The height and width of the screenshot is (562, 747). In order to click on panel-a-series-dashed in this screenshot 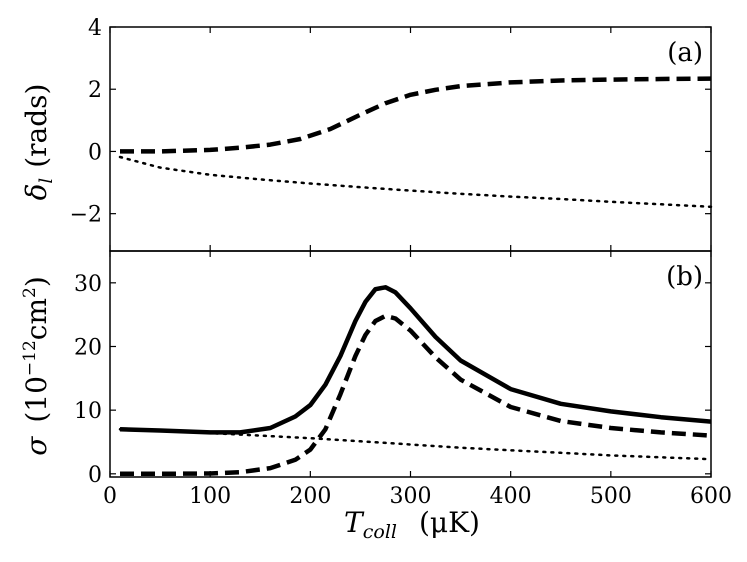, I will do `click(416, 115)`.